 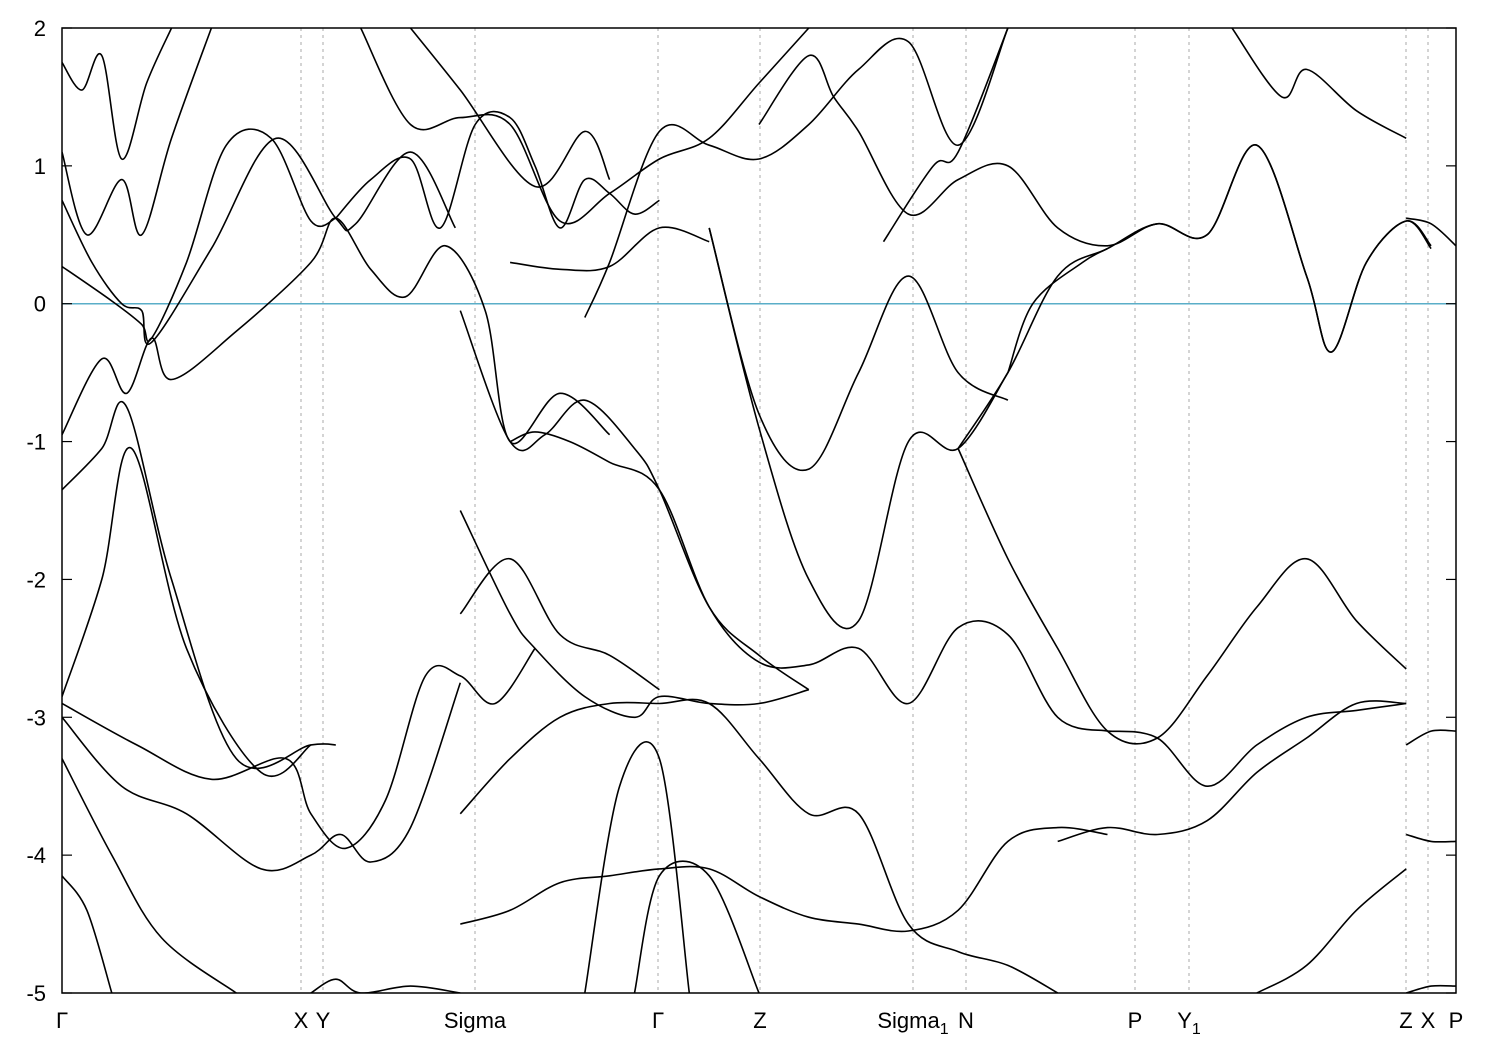 I want to click on x-tick-label: Sigma1, so click(x=912, y=1023).